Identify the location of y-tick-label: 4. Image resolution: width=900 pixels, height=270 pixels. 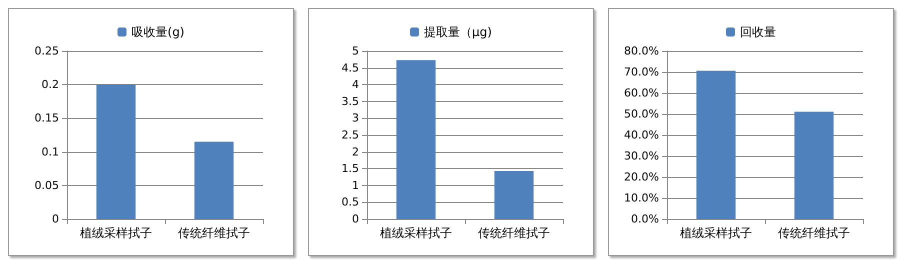
(355, 85).